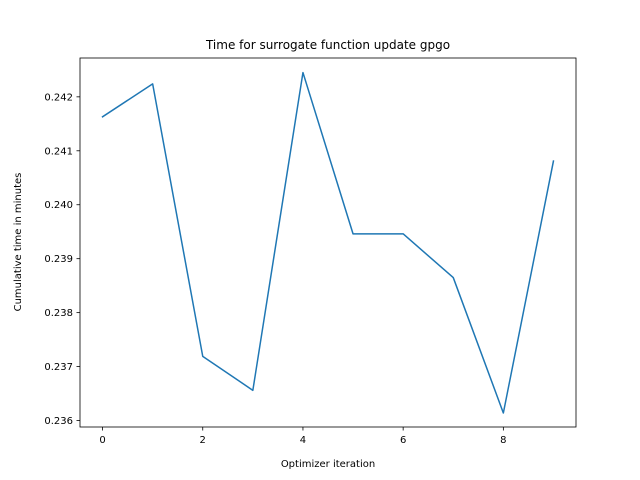  What do you see at coordinates (58, 421) in the screenshot?
I see `y-tick-label: 0.236` at bounding box center [58, 421].